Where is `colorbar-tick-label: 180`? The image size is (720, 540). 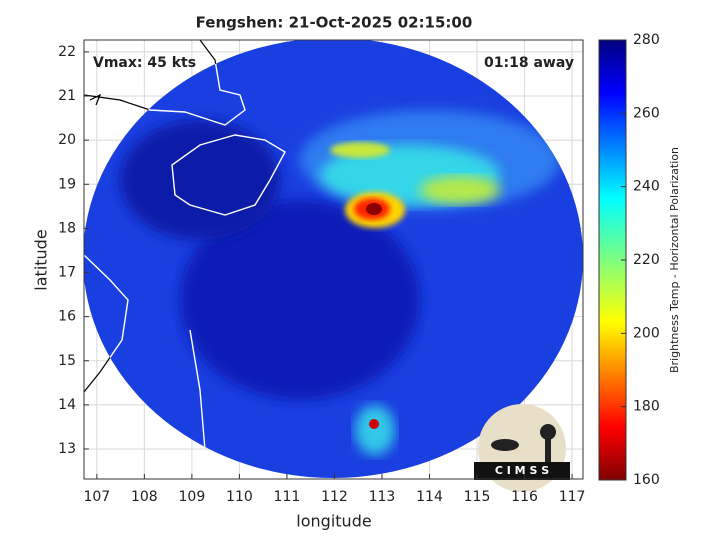 colorbar-tick-label: 180 is located at coordinates (646, 407).